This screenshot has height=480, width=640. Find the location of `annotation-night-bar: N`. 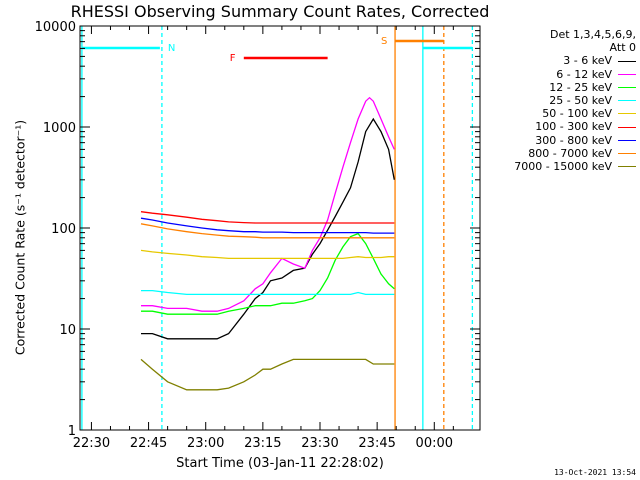

annotation-night-bar: N is located at coordinates (171, 48).